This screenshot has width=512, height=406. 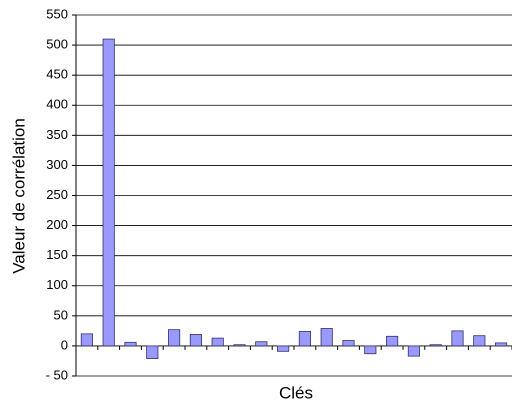 What do you see at coordinates (57, 164) in the screenshot?
I see `y-tick-label: 300` at bounding box center [57, 164].